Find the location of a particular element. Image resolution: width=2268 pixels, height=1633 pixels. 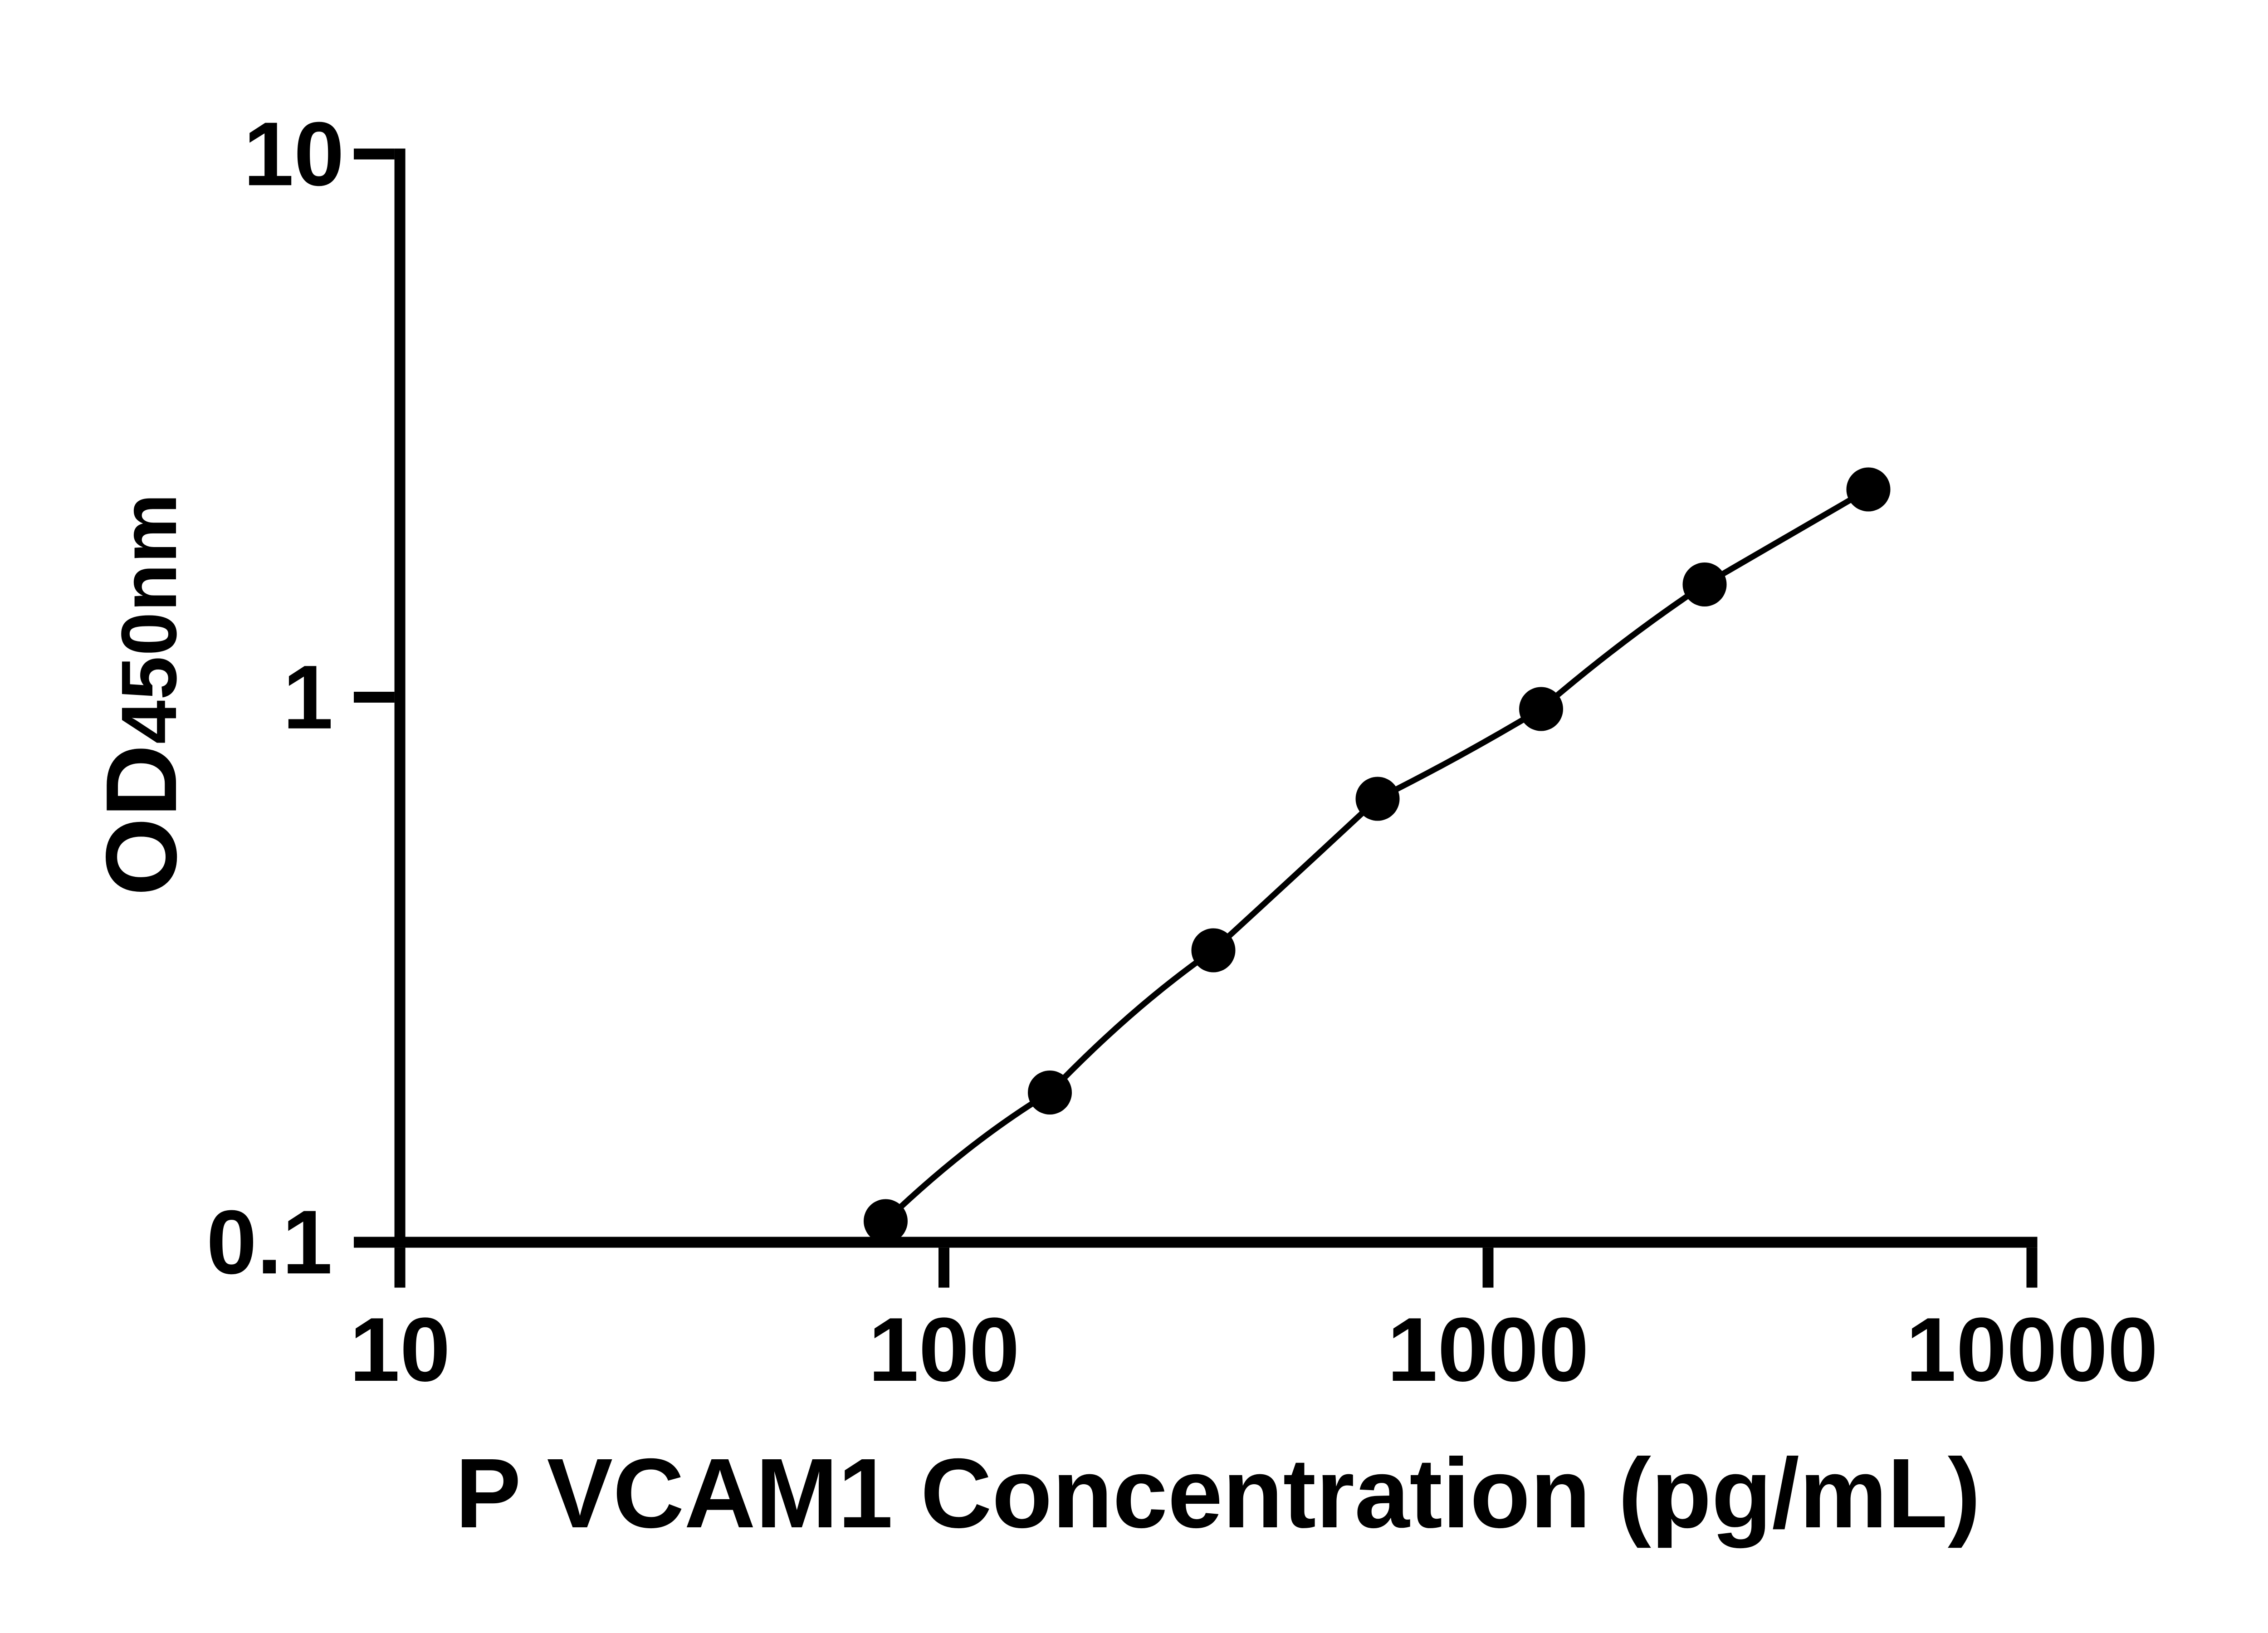

svg-text: 0.1 is located at coordinates (269, 1242).